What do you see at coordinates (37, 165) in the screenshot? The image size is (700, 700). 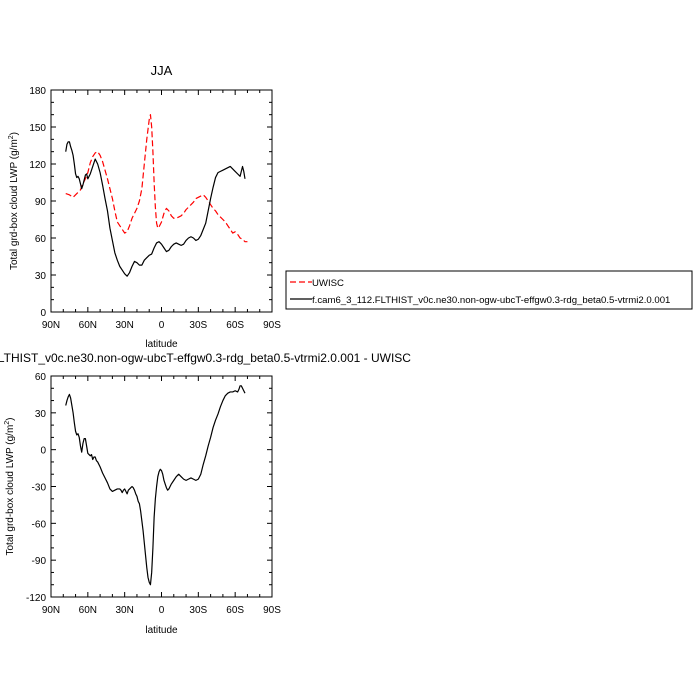 I see `y-tick-label: 120` at bounding box center [37, 165].